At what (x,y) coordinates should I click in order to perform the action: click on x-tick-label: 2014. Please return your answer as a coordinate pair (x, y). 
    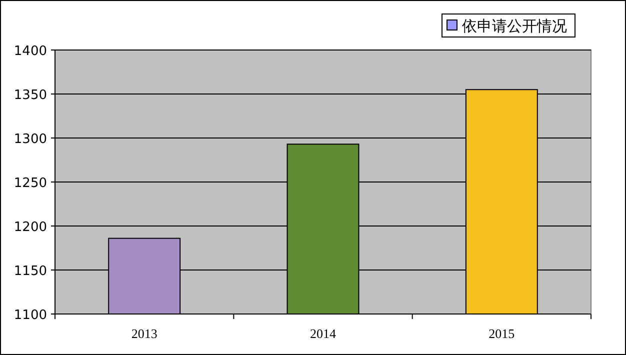
    Looking at the image, I should click on (323, 333).